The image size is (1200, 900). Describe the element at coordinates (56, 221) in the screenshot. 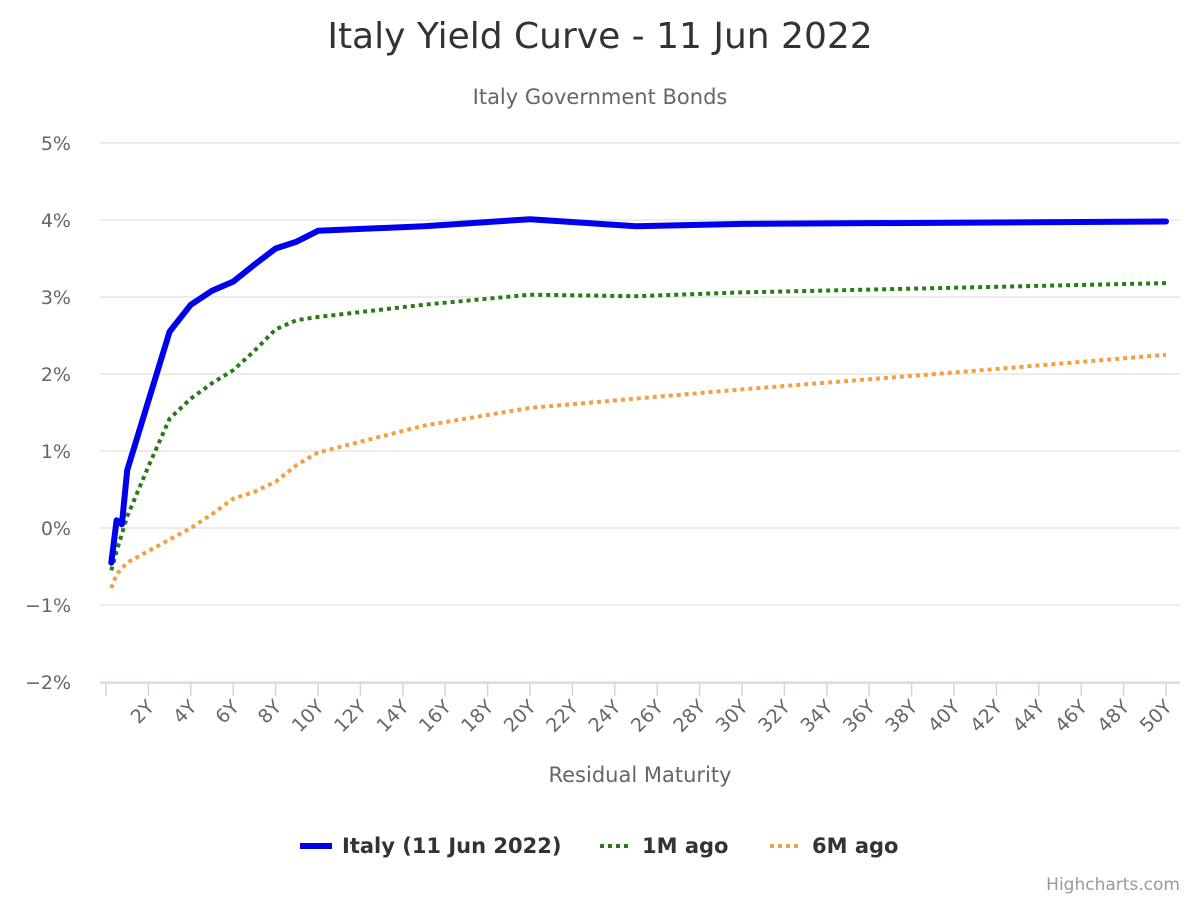

I see `y-tick-label: 4%` at that location.